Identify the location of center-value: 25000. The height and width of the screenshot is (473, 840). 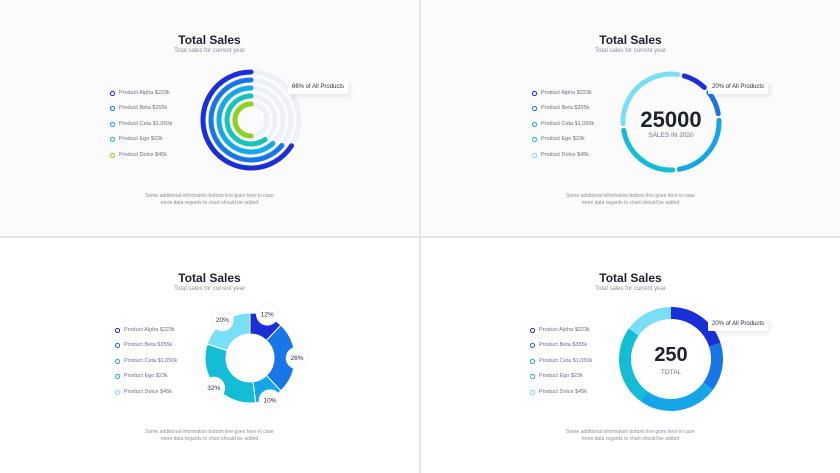
(671, 119).